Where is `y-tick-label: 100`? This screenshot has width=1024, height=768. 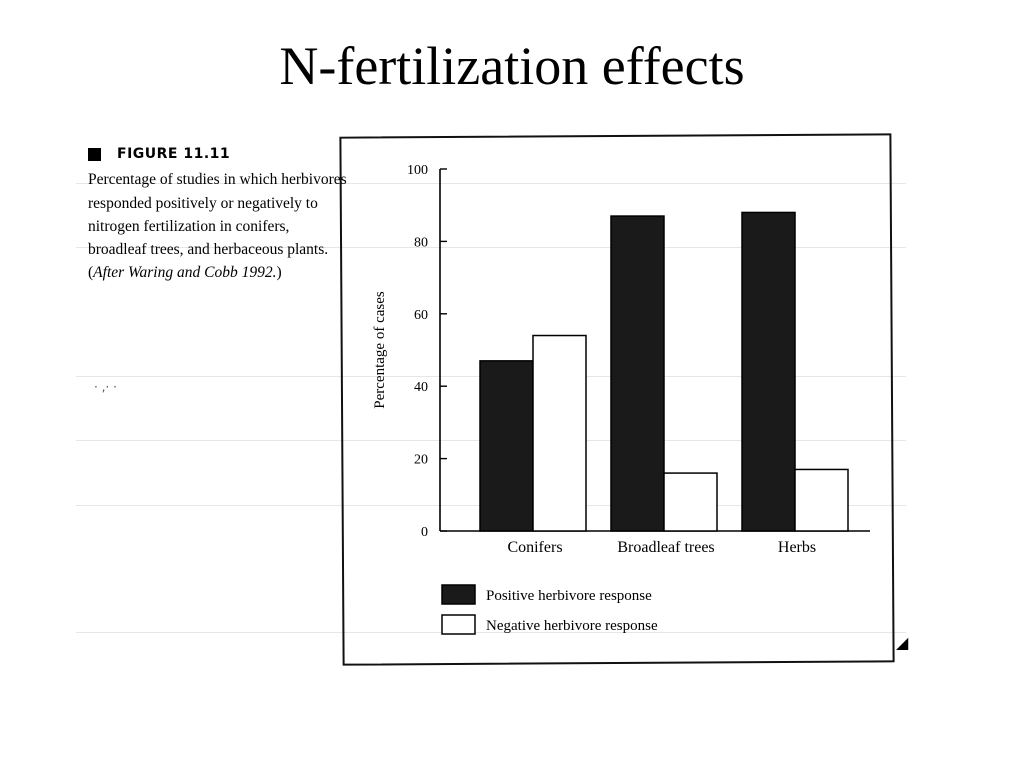 y-tick-label: 100 is located at coordinates (417, 170).